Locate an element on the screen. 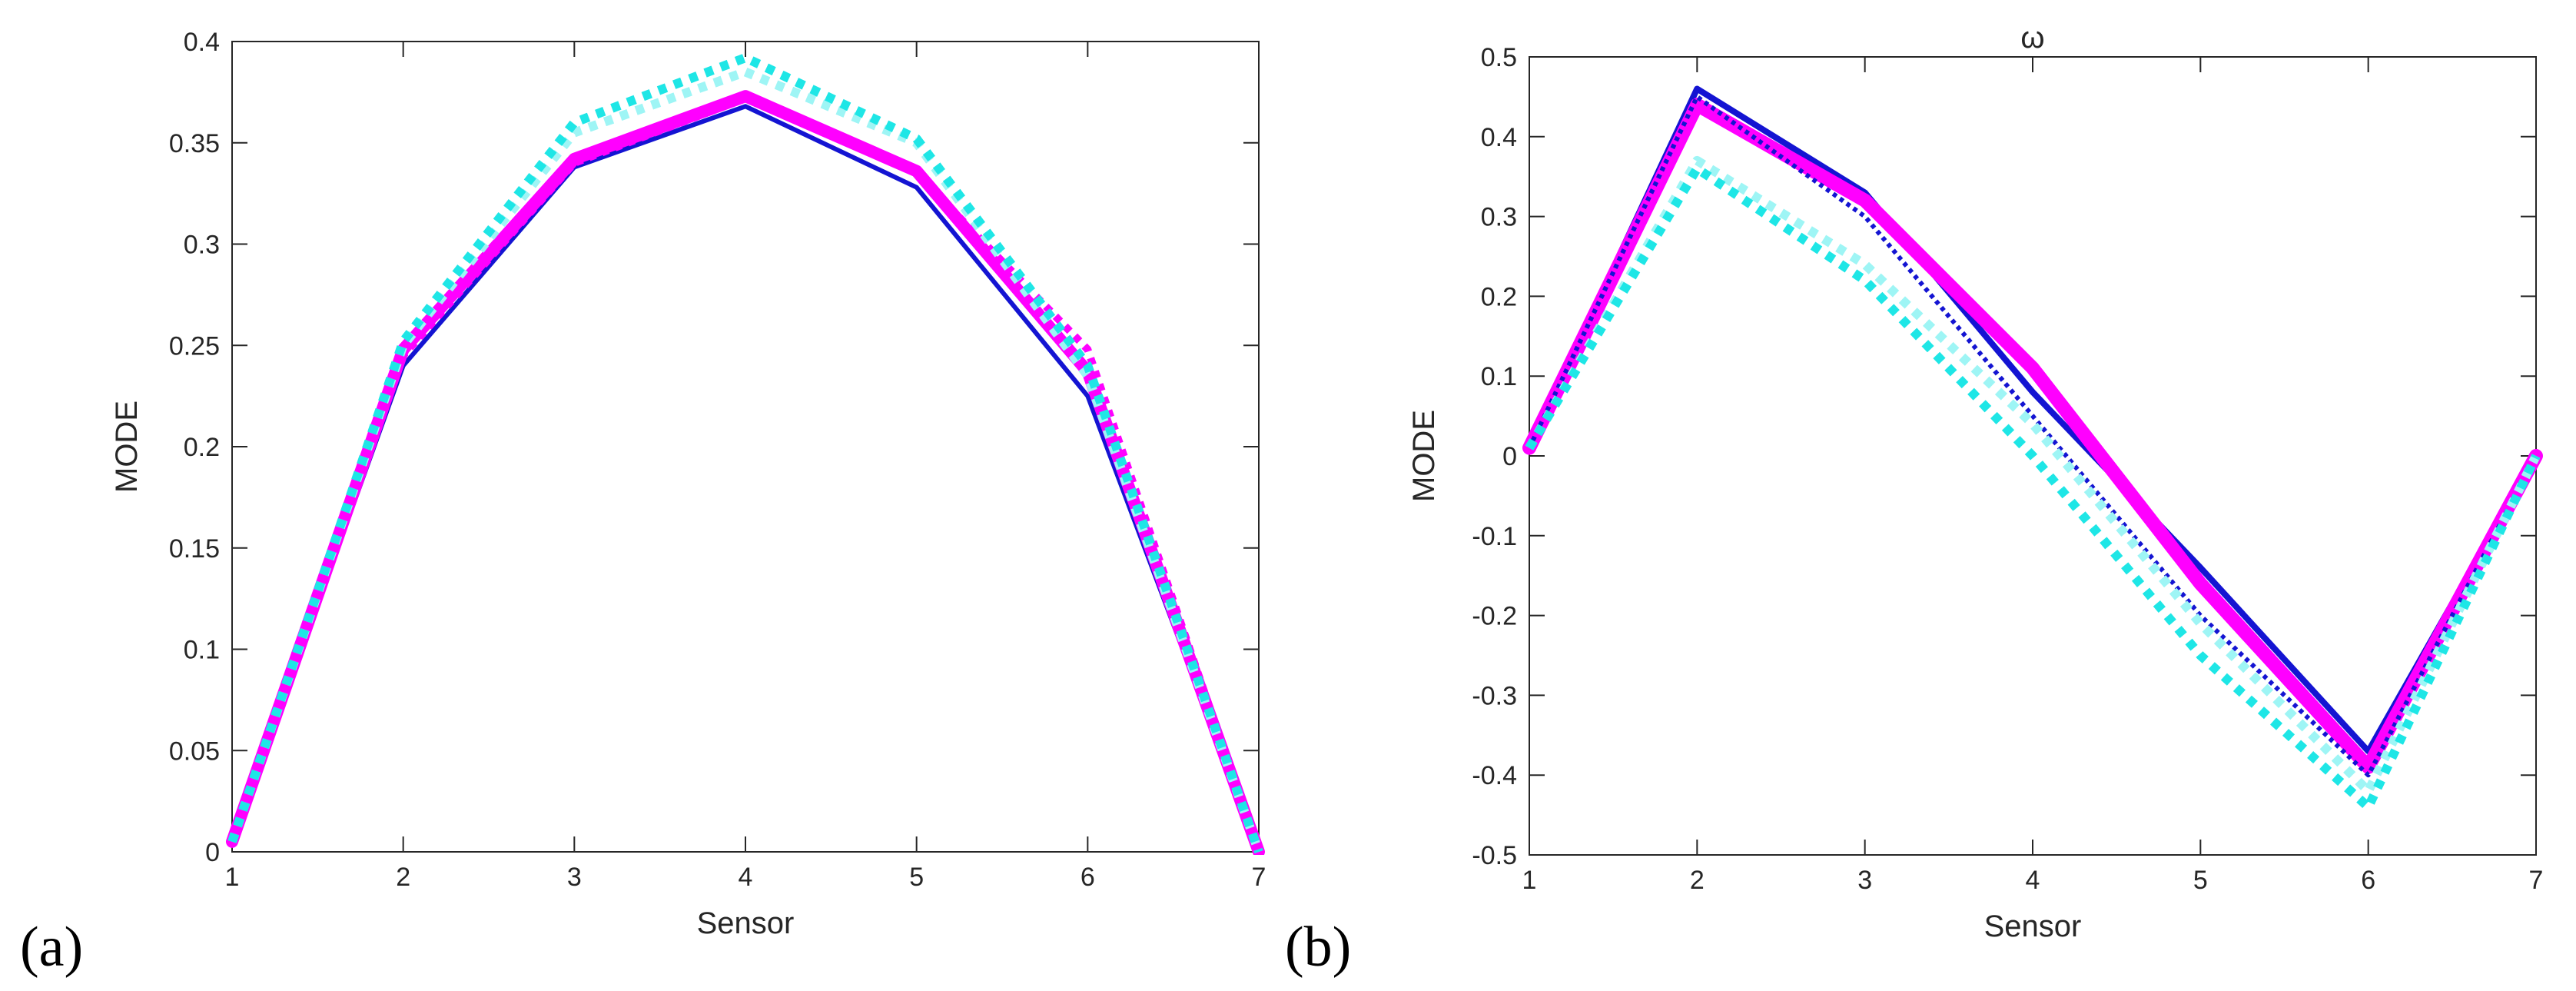 Image resolution: width=2576 pixels, height=991 pixels. chart1-x-tick-label: 6 is located at coordinates (1088, 877).